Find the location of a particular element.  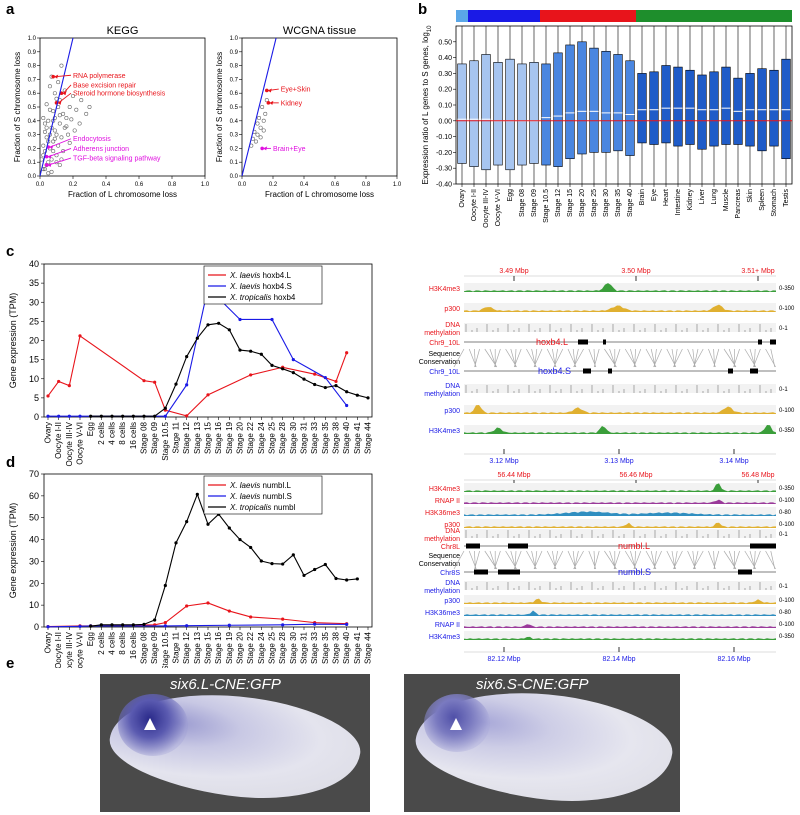

bottom-axis-label: 3.14 Mbp is located at coordinates (733, 461).